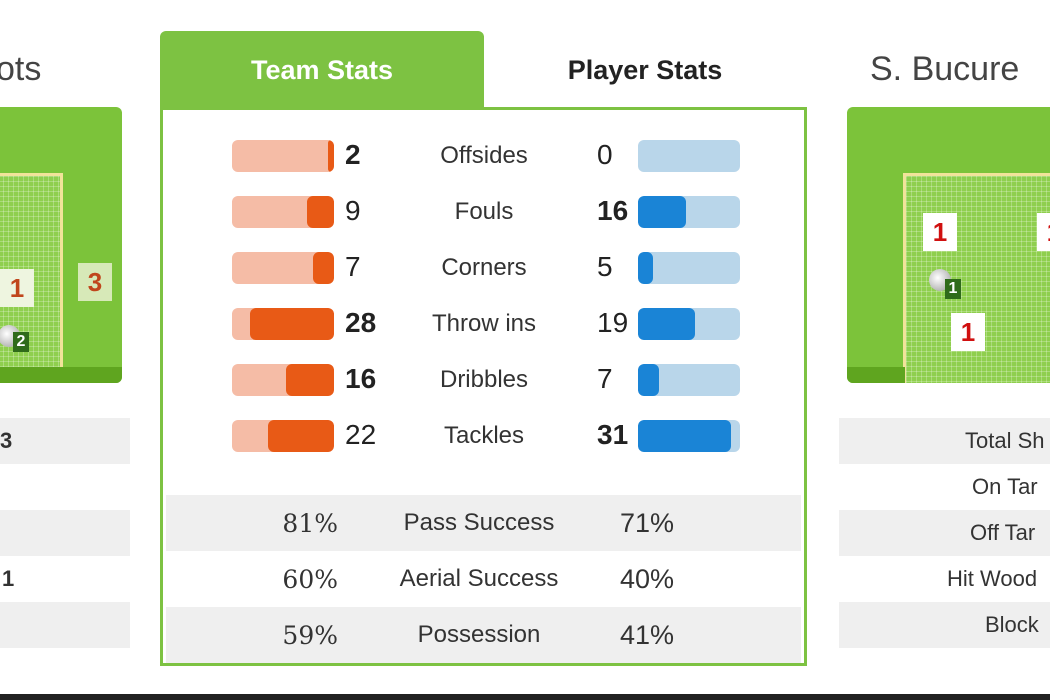  What do you see at coordinates (613, 434) in the screenshot?
I see `away-value: 31` at bounding box center [613, 434].